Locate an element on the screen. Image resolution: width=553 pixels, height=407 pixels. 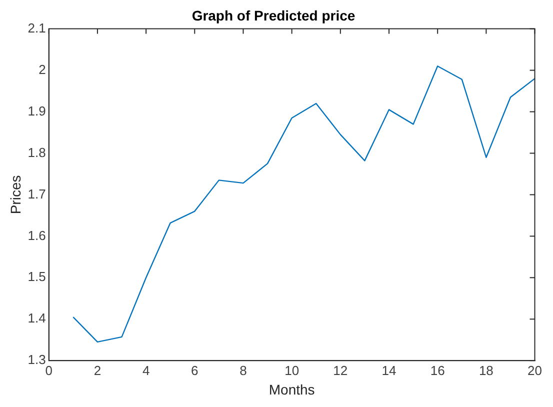
x-tick-label: 4 is located at coordinates (146, 370).